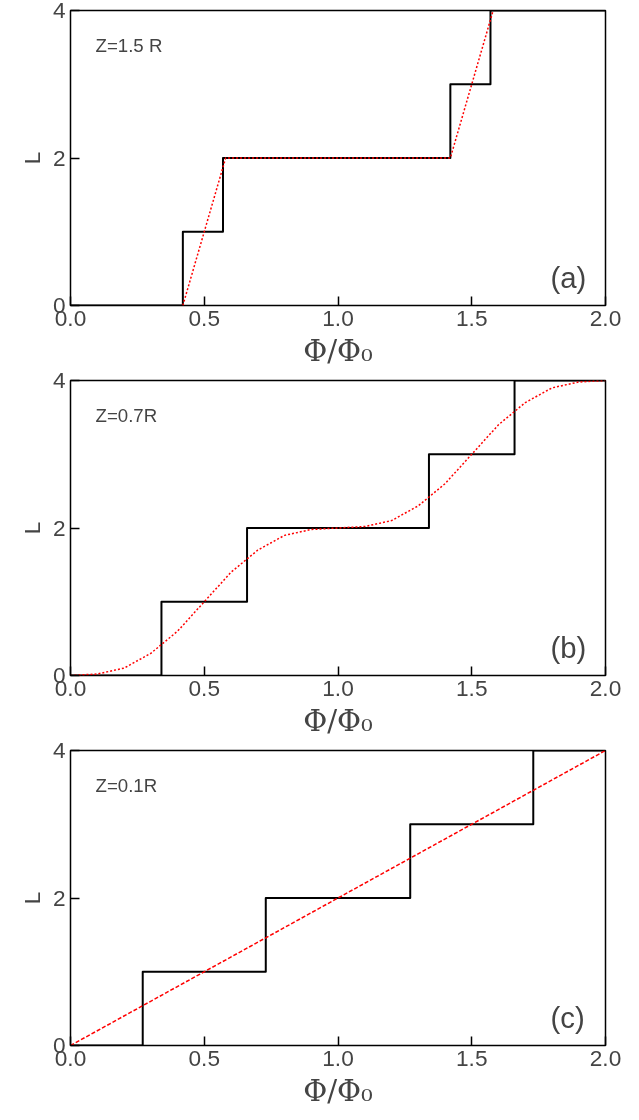  I want to click on annotation: Z=0.1R, so click(126, 785).